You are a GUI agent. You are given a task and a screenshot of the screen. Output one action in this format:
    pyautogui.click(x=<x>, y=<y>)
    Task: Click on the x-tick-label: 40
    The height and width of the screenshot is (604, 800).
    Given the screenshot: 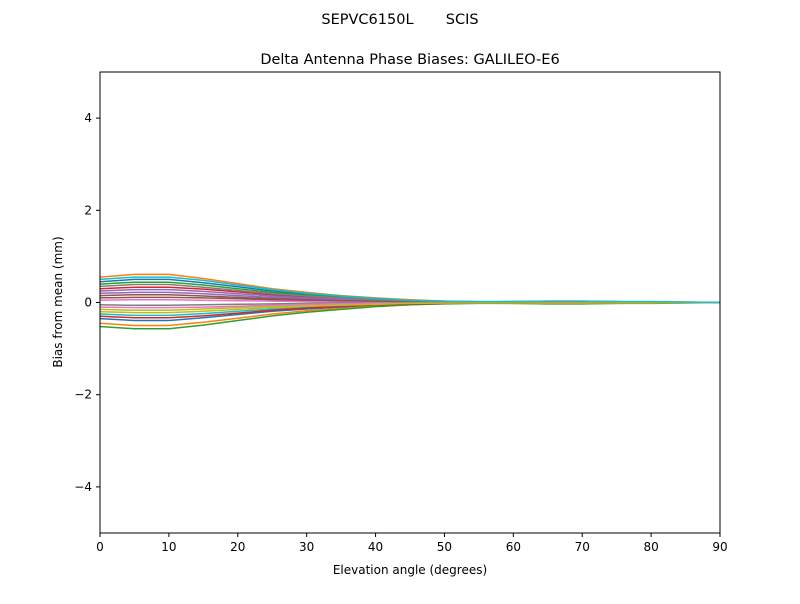 What is the action you would take?
    pyautogui.click(x=375, y=547)
    